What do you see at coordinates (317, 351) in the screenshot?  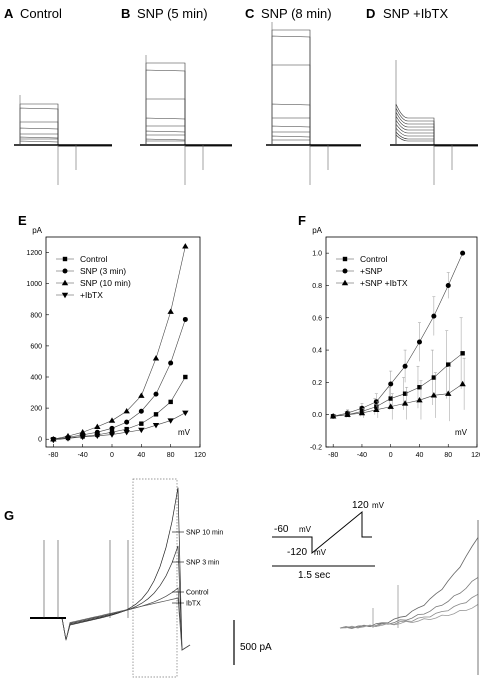 I see `y-tick-label: 0.4` at bounding box center [317, 351].